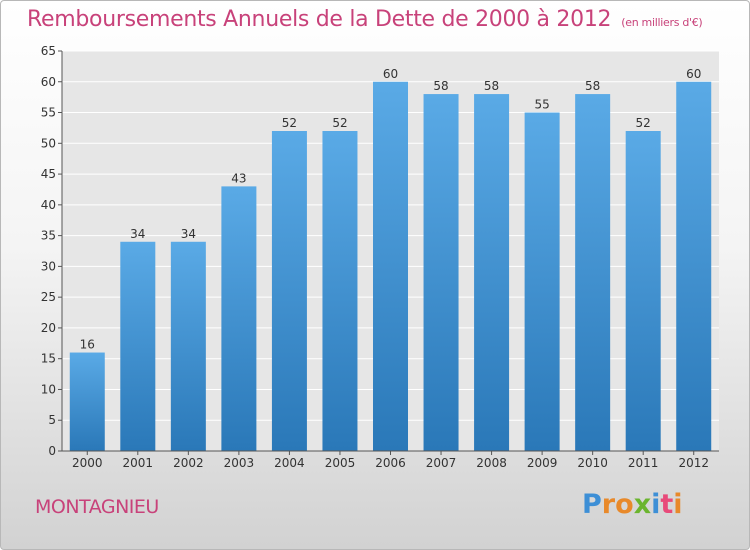 The height and width of the screenshot is (550, 750). Describe the element at coordinates (667, 504) in the screenshot. I see `logo-letter: t` at that location.